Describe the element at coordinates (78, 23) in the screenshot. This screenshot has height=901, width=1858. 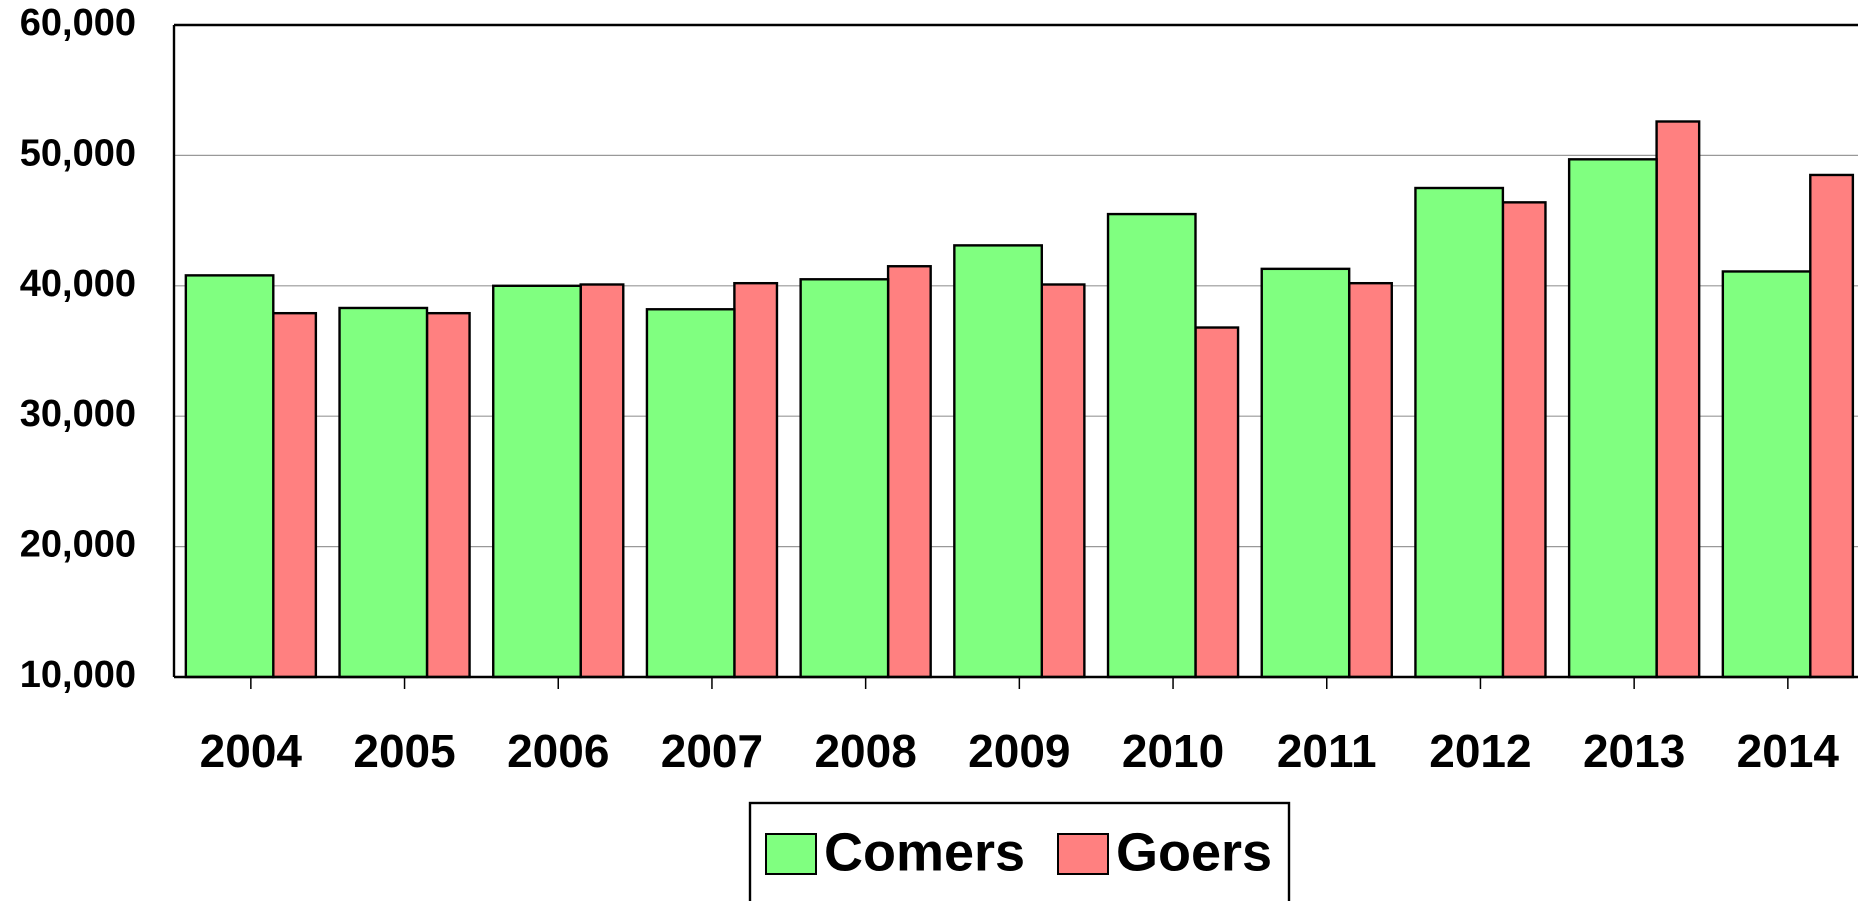
I see `y-tick-label: 60,000` at that location.